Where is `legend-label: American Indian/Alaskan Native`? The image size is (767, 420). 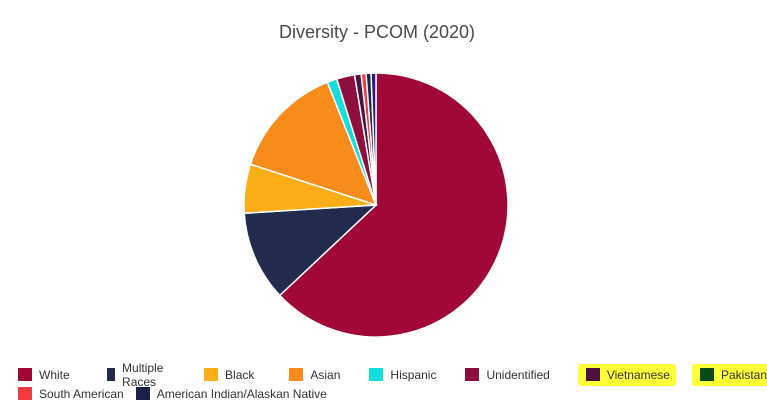 legend-label: American Indian/Alaskan Native is located at coordinates (241, 393).